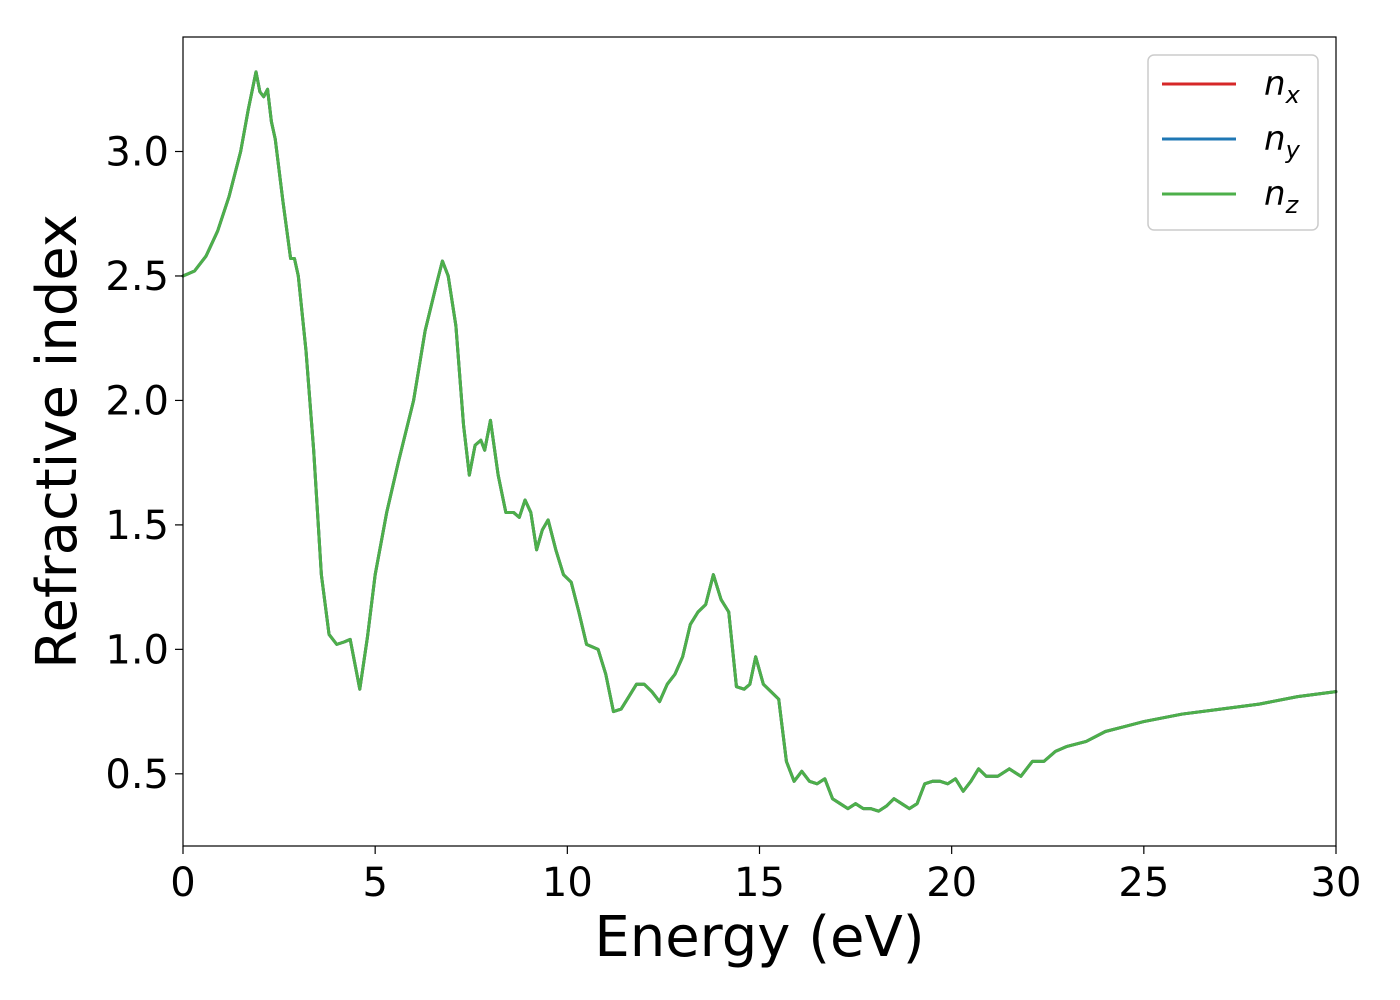  I want to click on x-tick-label: 30, so click(1336, 883).